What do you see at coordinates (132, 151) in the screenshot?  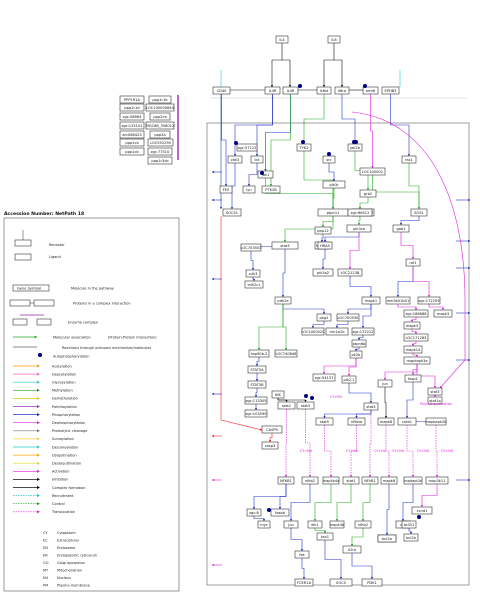 I see `gene-ppp1cb: ppp1cb` at bounding box center [132, 151].